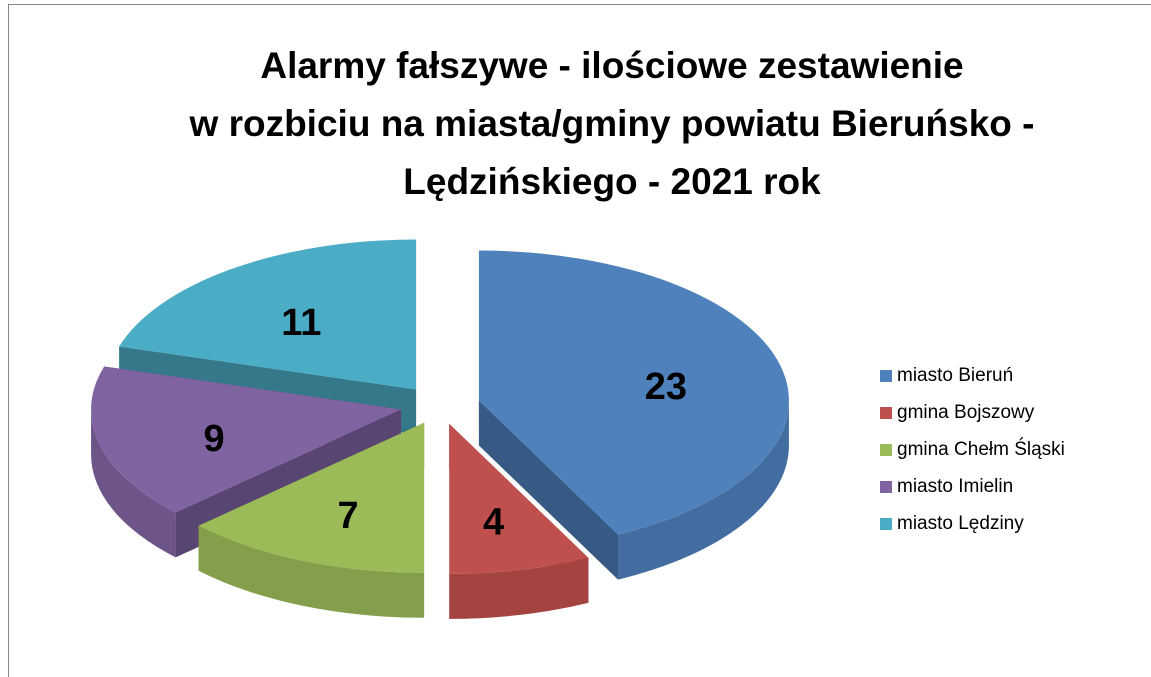 This screenshot has width=1151, height=677. Describe the element at coordinates (981, 449) in the screenshot. I see `legend-label: gmina Chełm Śląski` at that location.